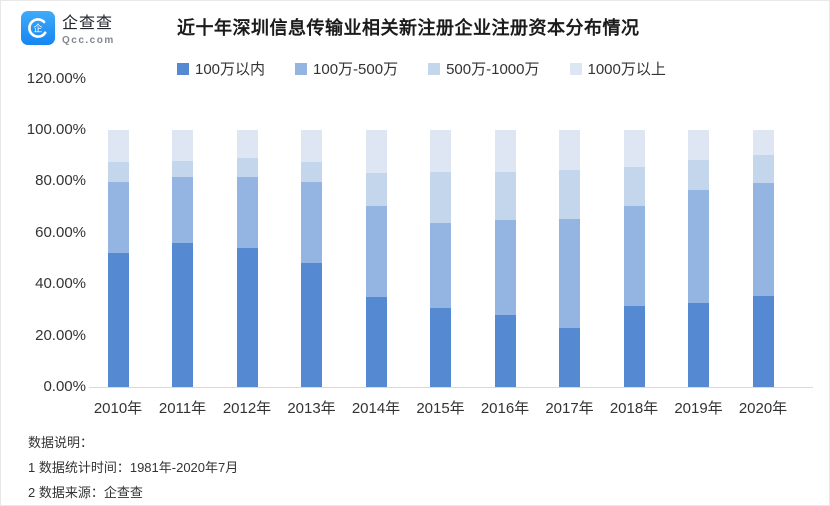  I want to click on qcc-logo: 企 企查查 Qcc.com, so click(68, 30).